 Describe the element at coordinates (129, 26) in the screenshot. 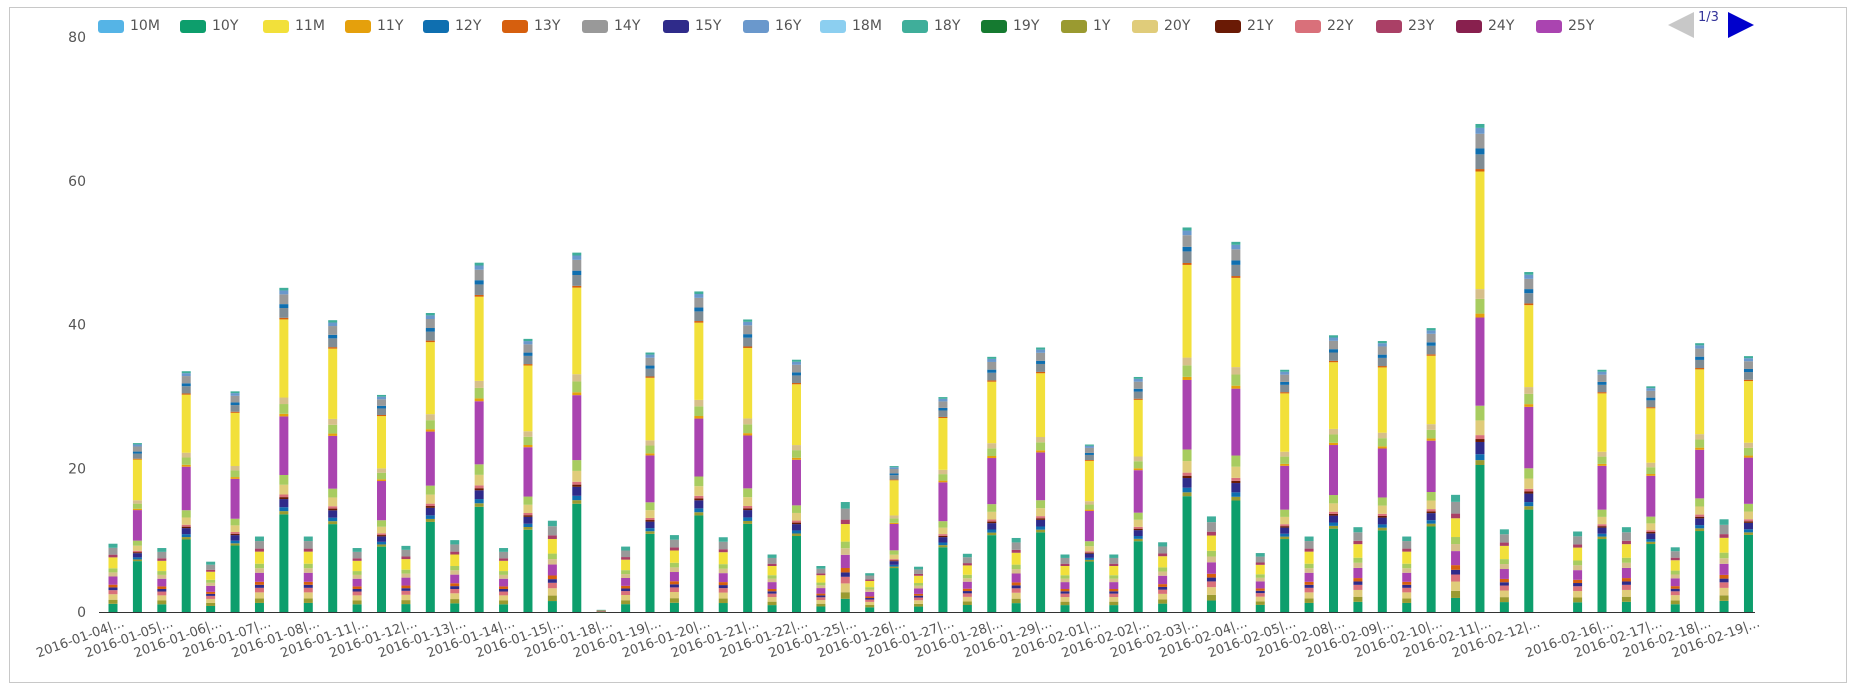

I see `legend-item-10m: 10M` at that location.